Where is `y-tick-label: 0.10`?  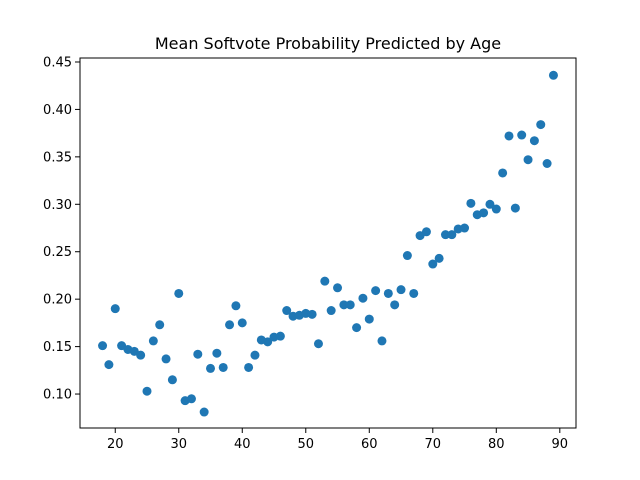 y-tick-label: 0.10 is located at coordinates (57, 395).